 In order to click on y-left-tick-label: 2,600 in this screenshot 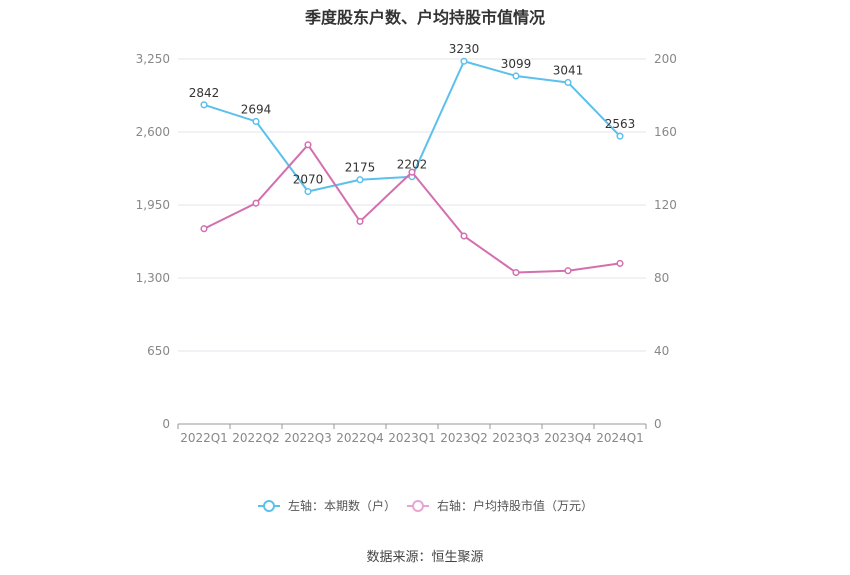, I will do `click(153, 132)`.